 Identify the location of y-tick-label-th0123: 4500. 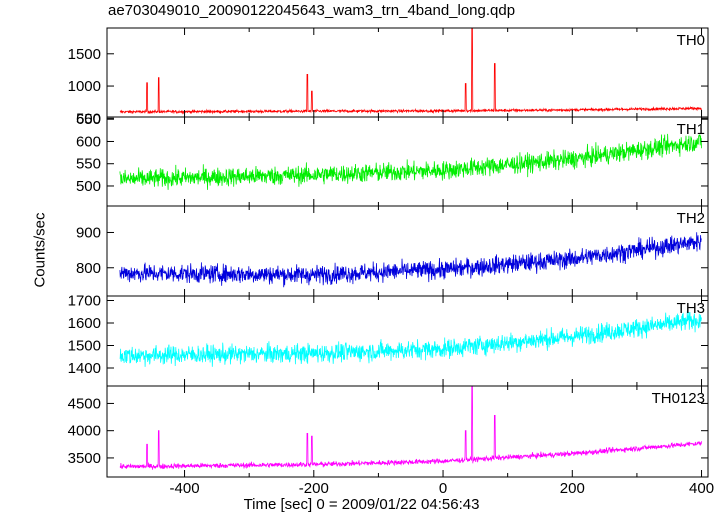
(84, 403).